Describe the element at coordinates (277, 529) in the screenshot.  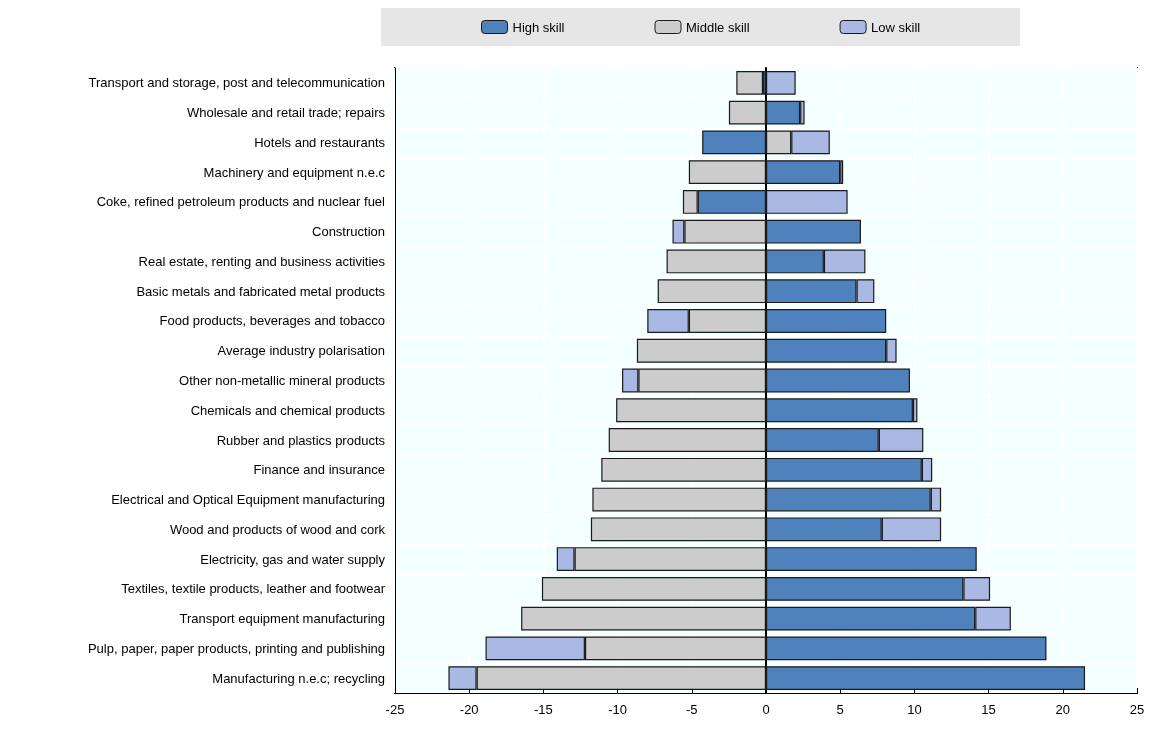
I see `y-tick-label: Wood and products of wood and cork` at that location.